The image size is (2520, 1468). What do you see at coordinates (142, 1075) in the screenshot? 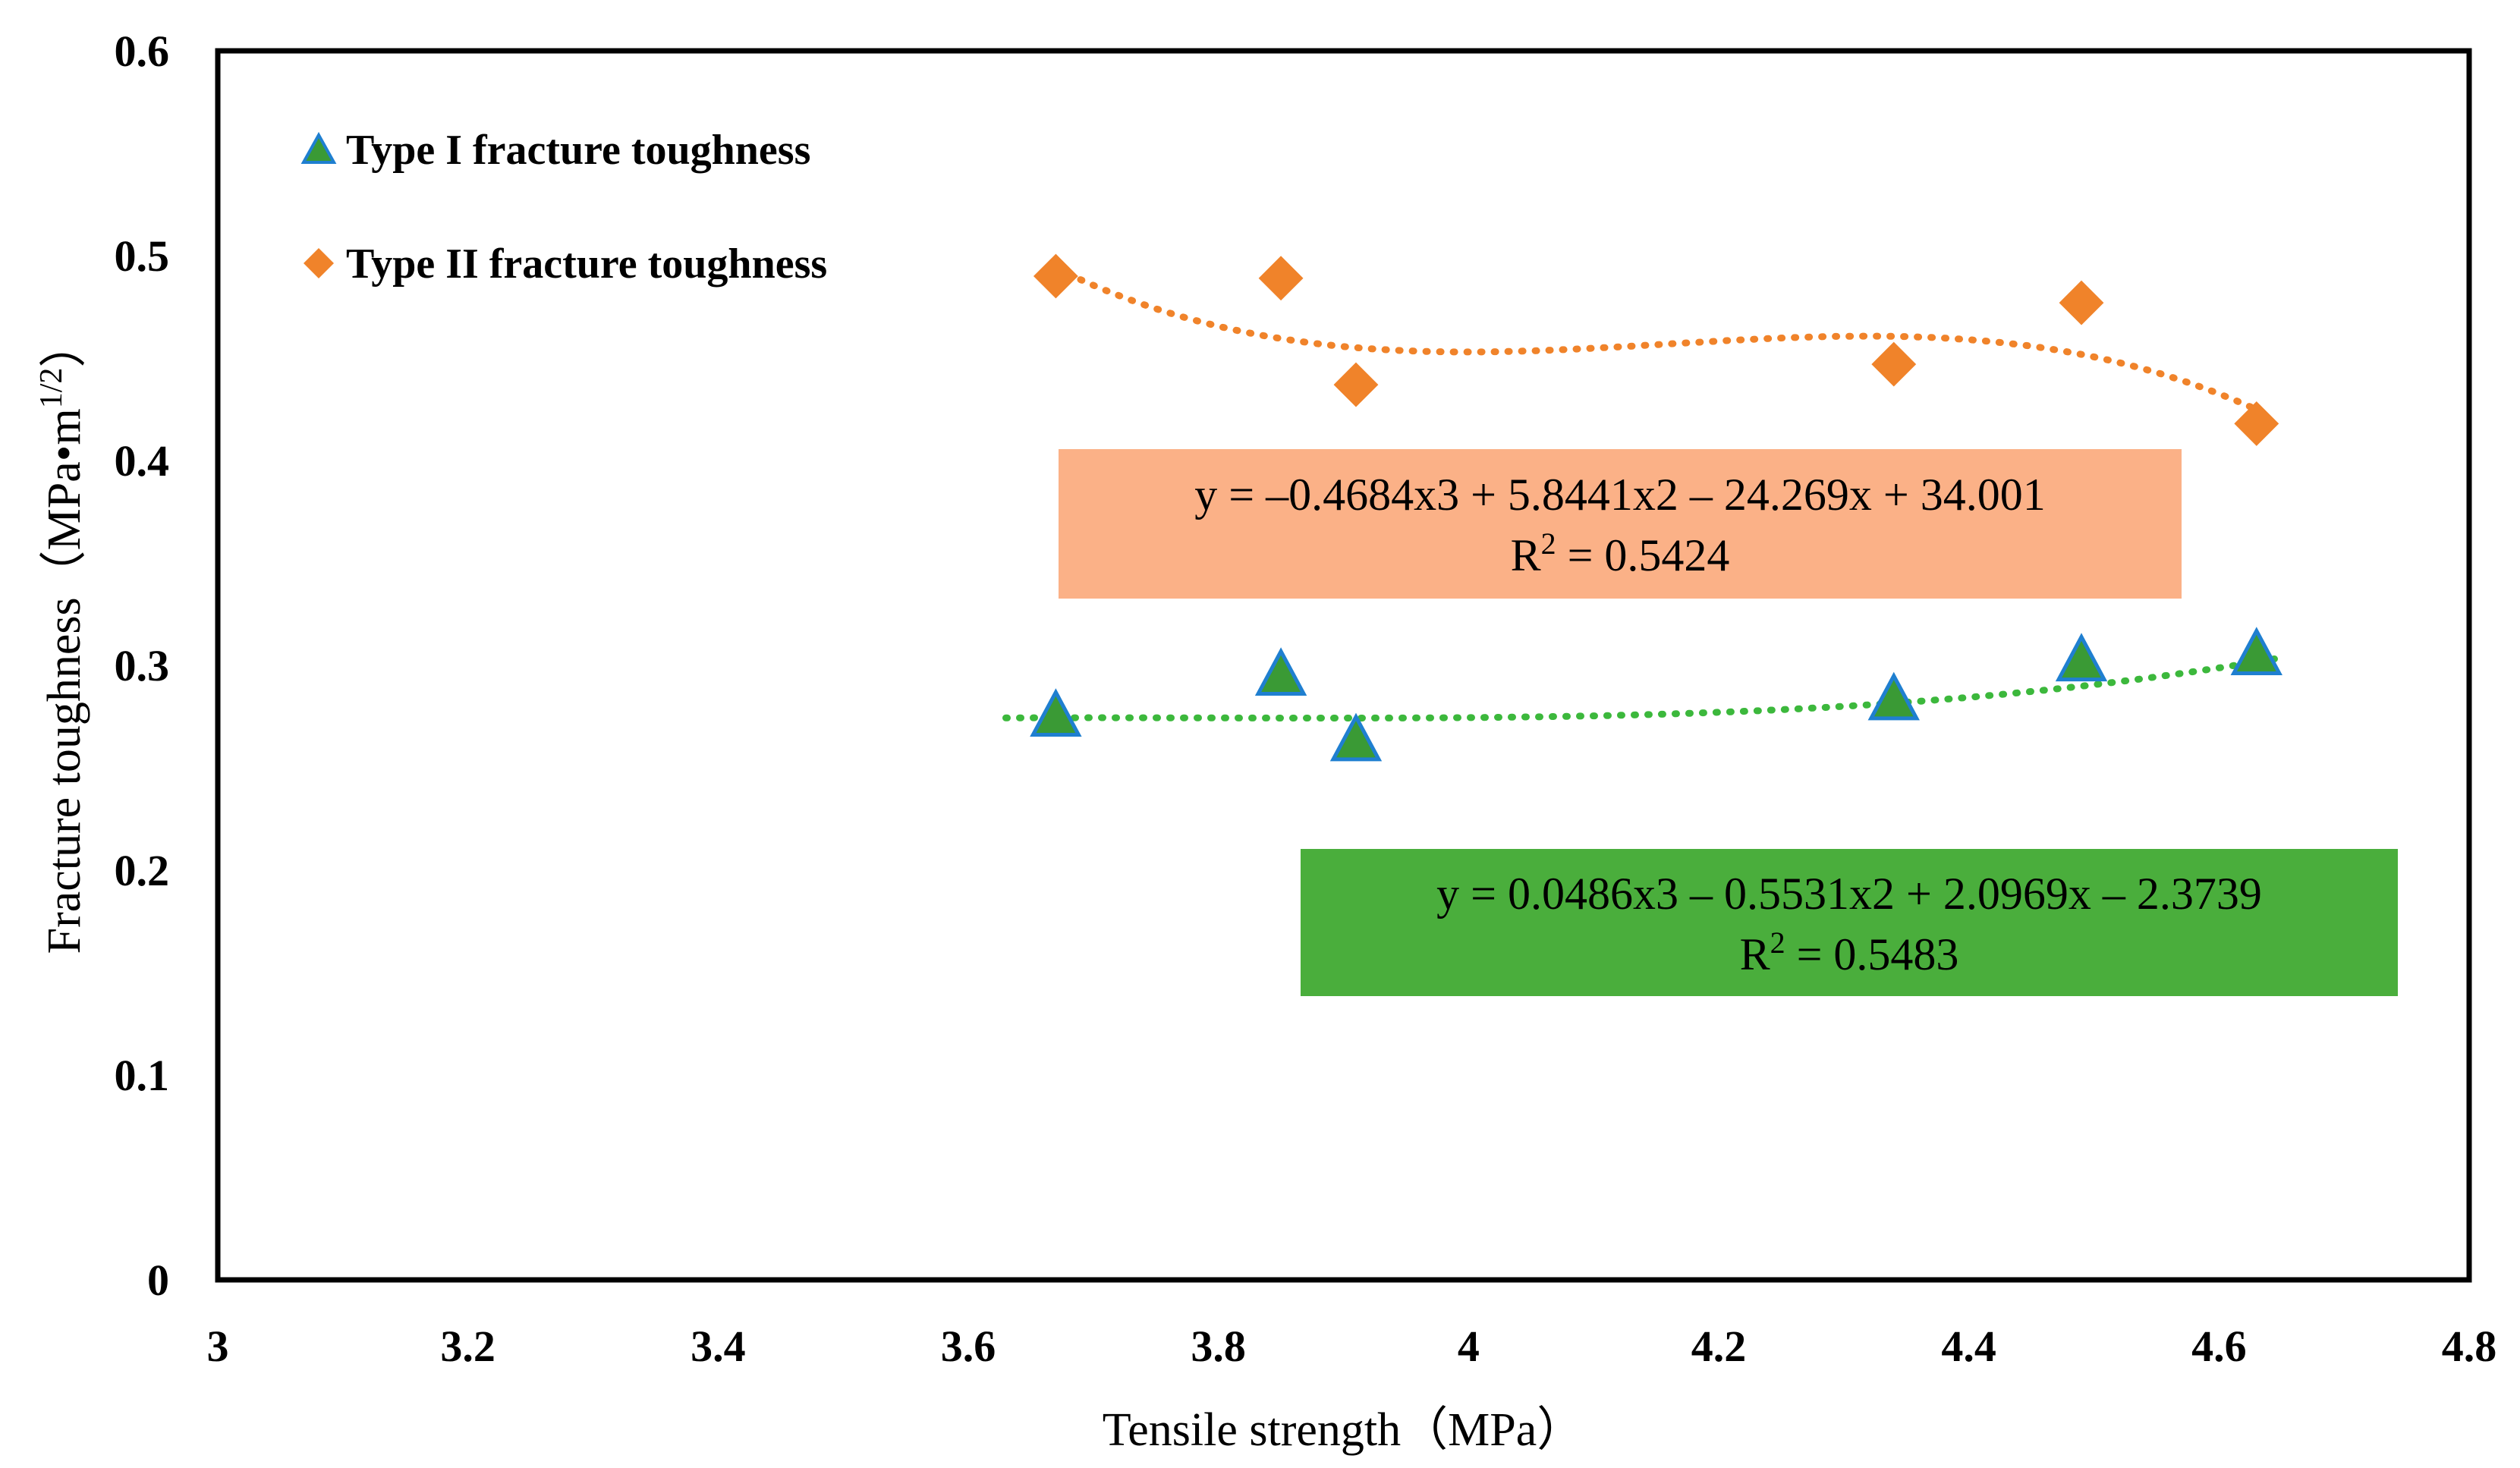
I see `y-tick-label: 0.1` at bounding box center [142, 1075].